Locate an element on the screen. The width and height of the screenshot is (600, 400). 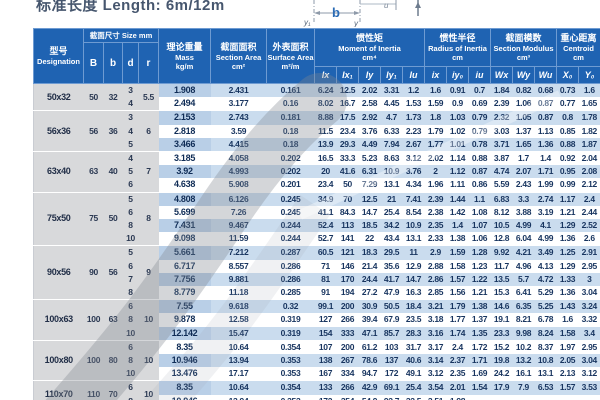
value-cell: 2.58 is located at coordinates (369, 104).